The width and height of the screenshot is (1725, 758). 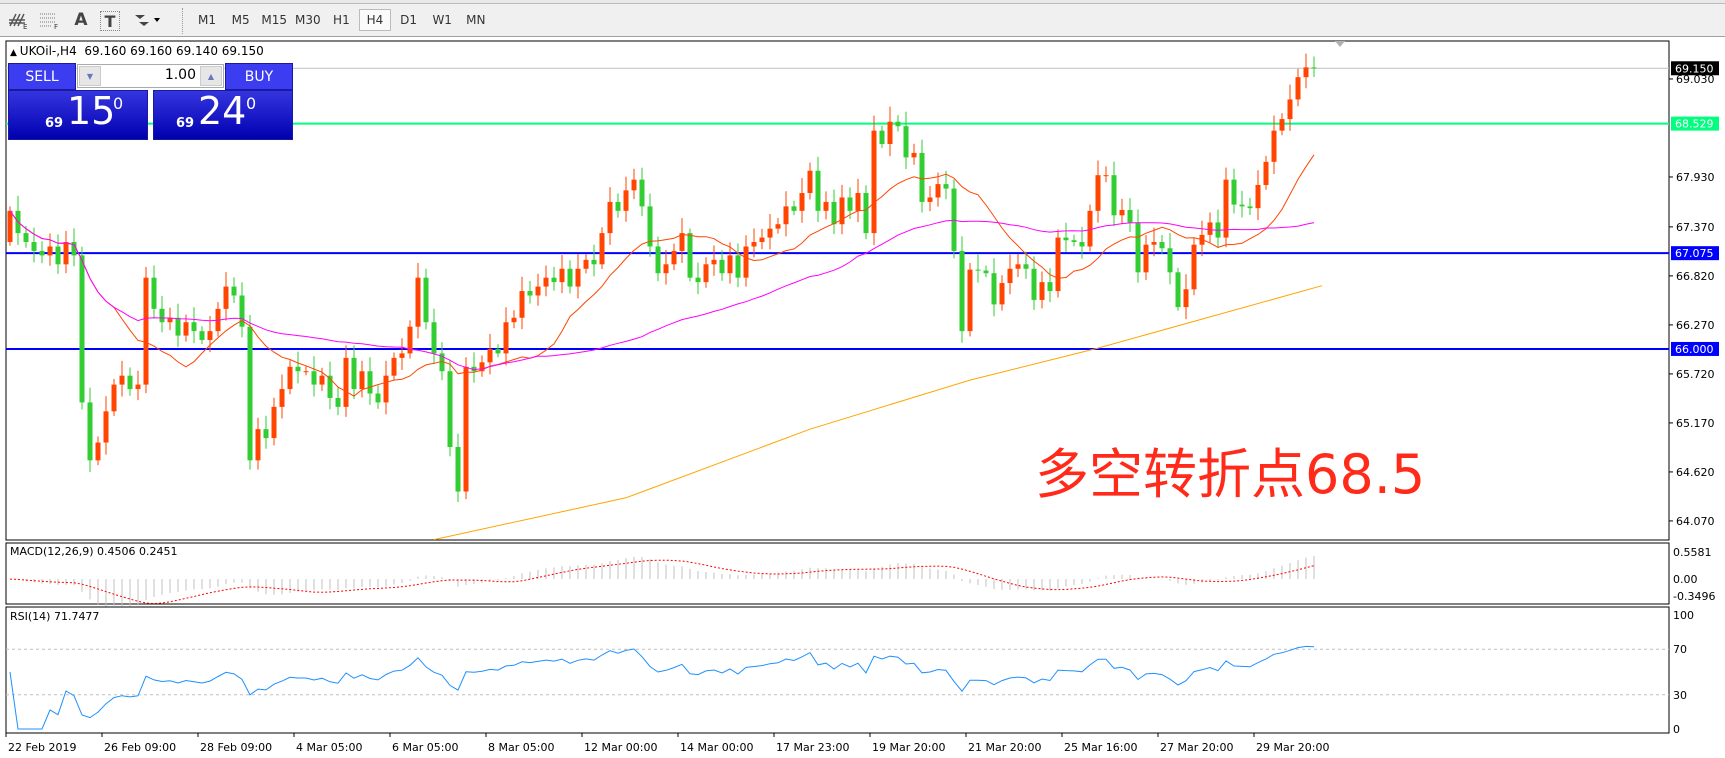 What do you see at coordinates (1340, 44) in the screenshot?
I see `chart-shift-marker-icon` at bounding box center [1340, 44].